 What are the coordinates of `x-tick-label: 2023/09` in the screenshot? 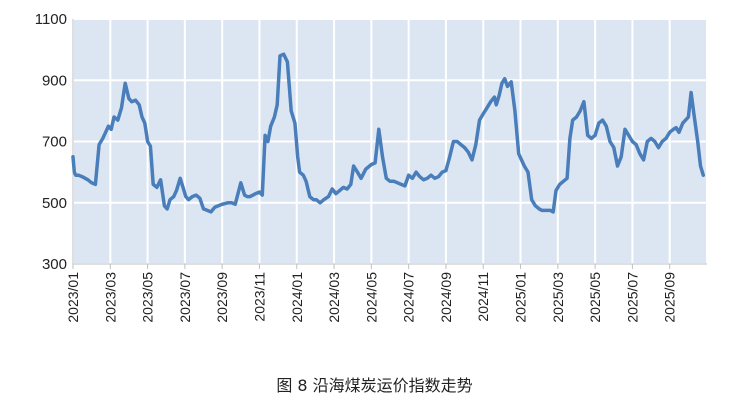 It's located at (222, 297).